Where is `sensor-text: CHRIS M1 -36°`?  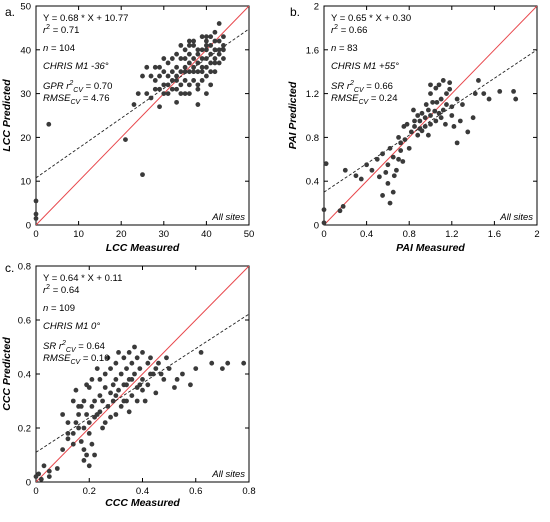 sensor-text: CHRIS M1 -36° is located at coordinates (76, 66).